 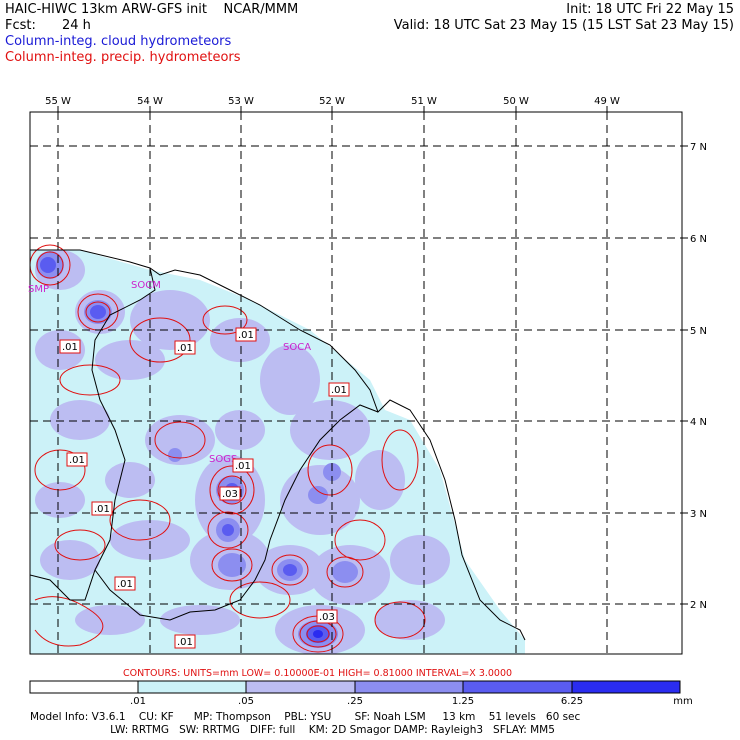 What do you see at coordinates (146, 285) in the screenshot?
I see `station-label-socm: SOCM` at bounding box center [146, 285].